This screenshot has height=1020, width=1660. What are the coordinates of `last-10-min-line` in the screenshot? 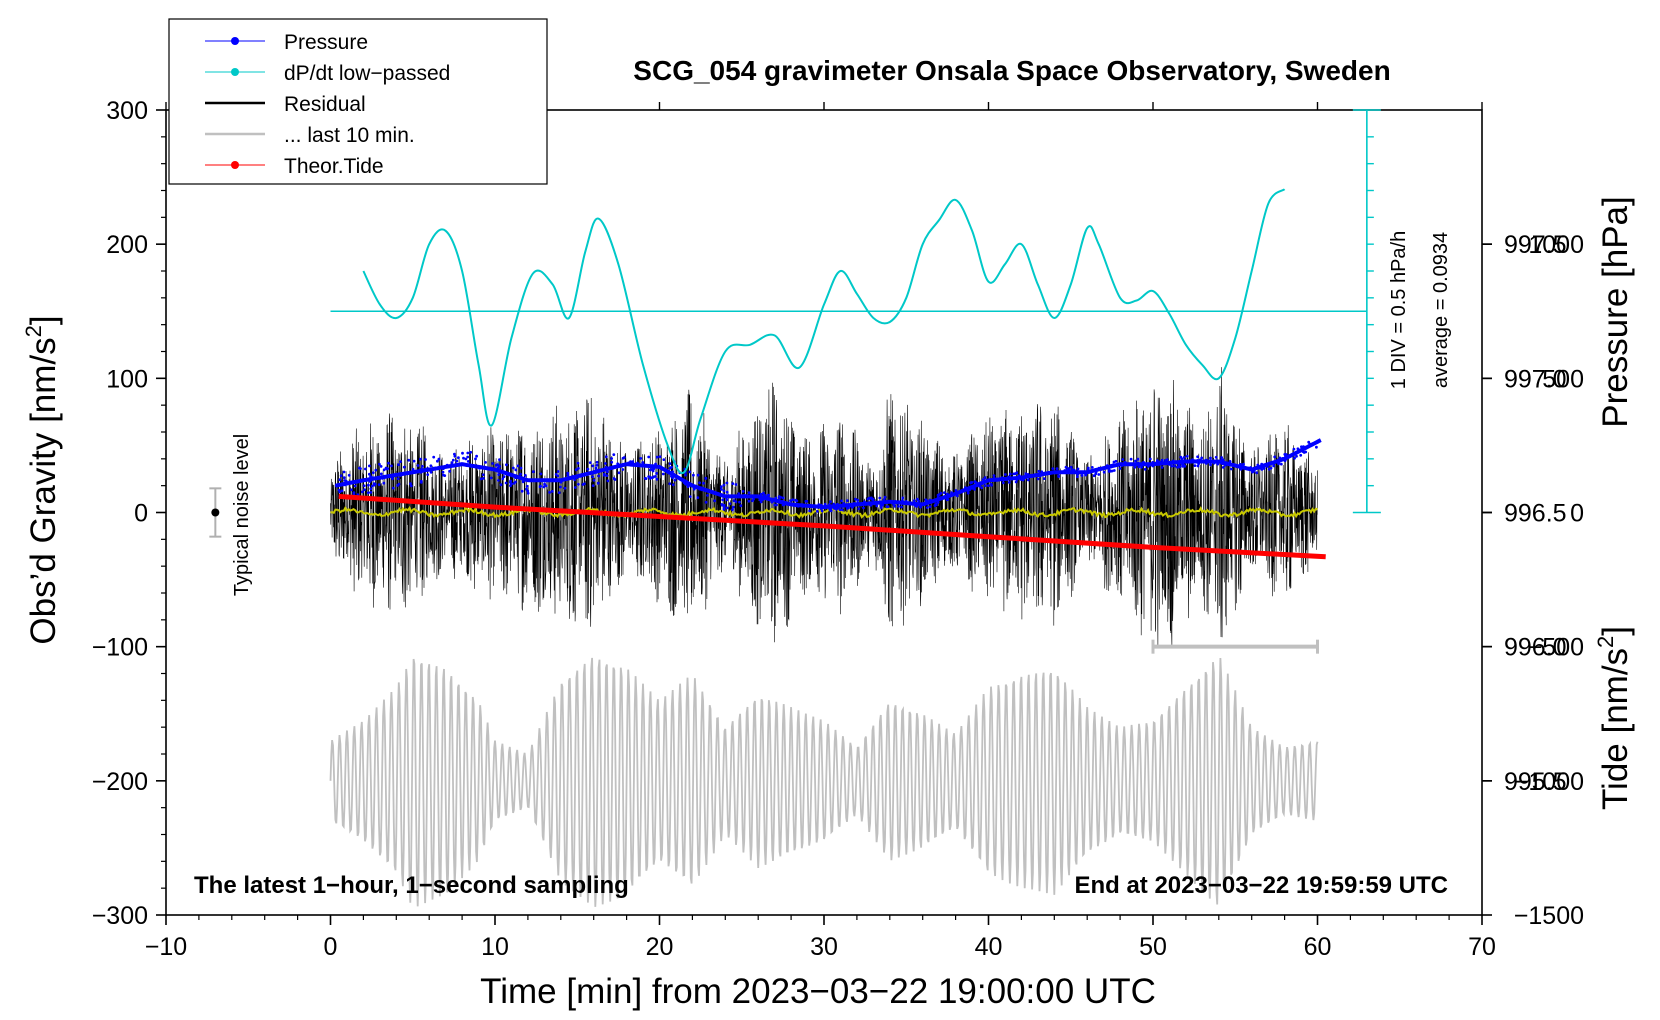 It's located at (824, 782).